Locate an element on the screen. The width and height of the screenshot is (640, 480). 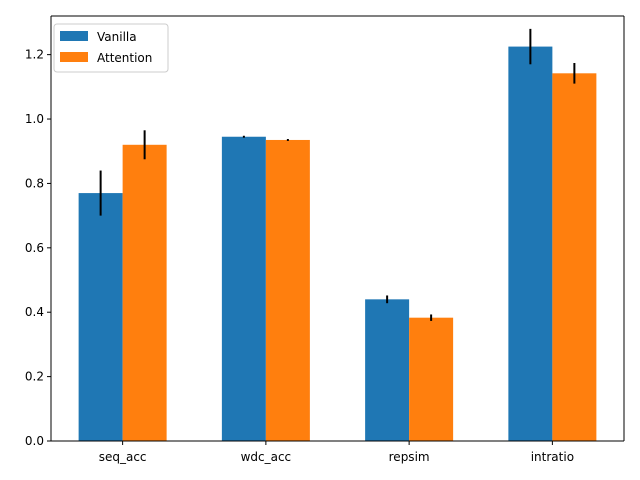
y-tick-label: 0.6 is located at coordinates (34, 248).